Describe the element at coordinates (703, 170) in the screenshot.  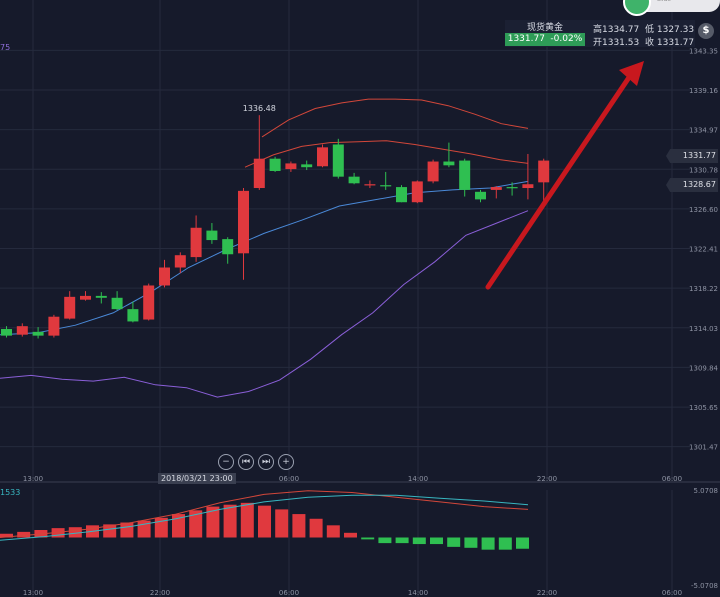
I see `y-tick-label: 1330.78` at that location.